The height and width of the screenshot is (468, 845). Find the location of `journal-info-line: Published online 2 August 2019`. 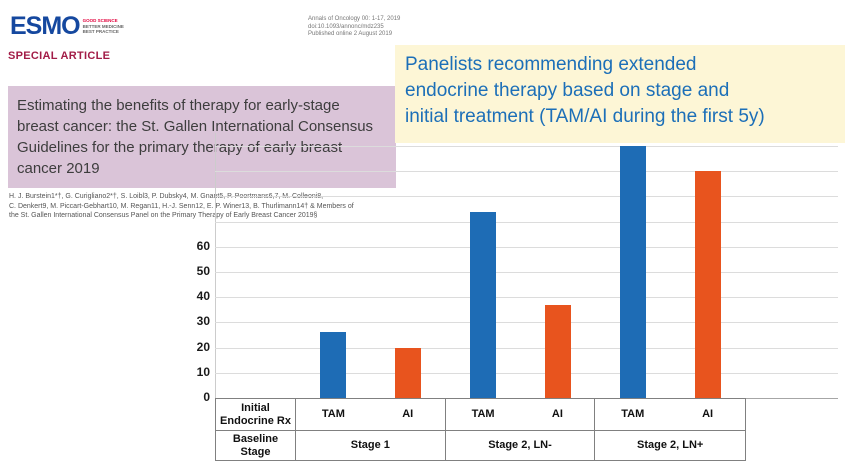

journal-info-line: Published online 2 August 2019 is located at coordinates (350, 34).